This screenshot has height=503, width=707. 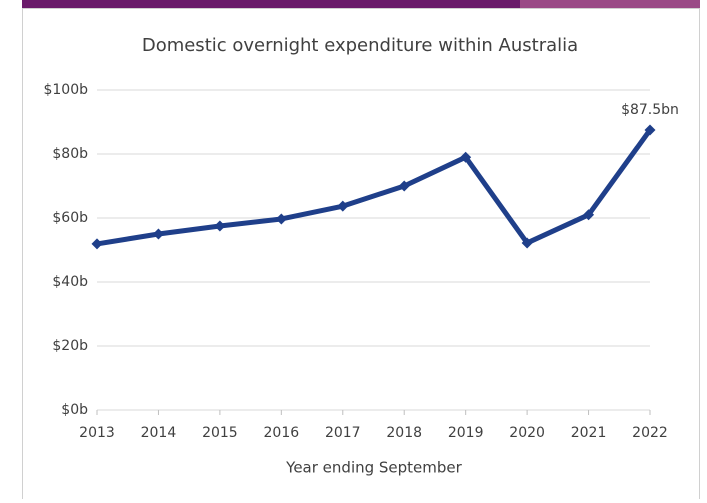 I want to click on x-tick-label: 2017, so click(x=343, y=433).